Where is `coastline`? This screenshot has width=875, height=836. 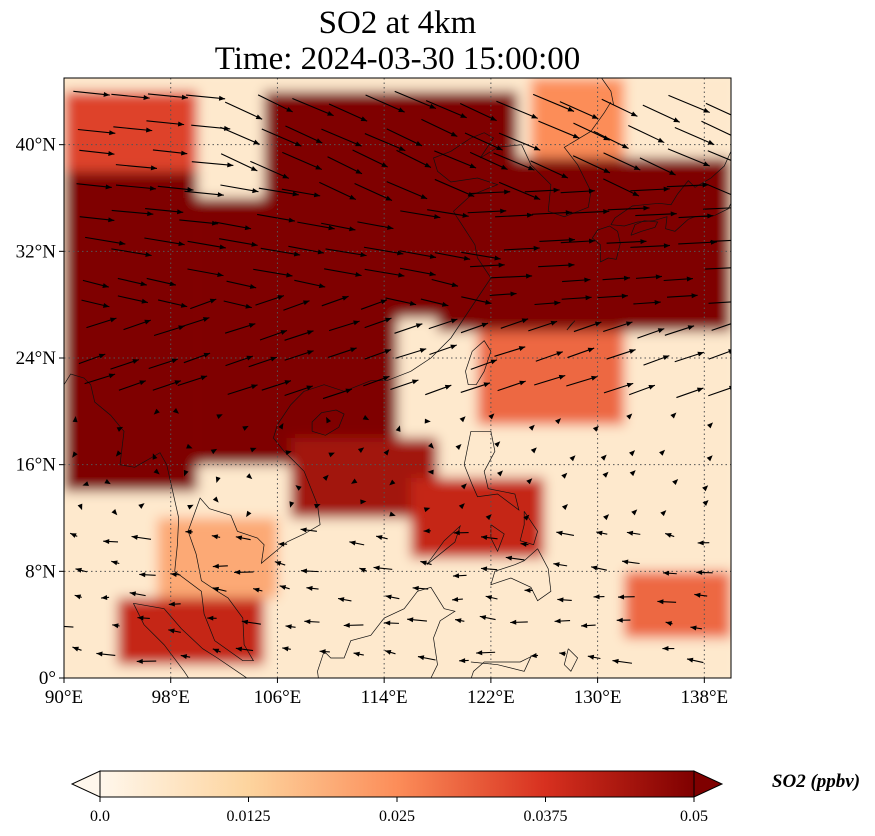 coastline is located at coordinates (670, 217).